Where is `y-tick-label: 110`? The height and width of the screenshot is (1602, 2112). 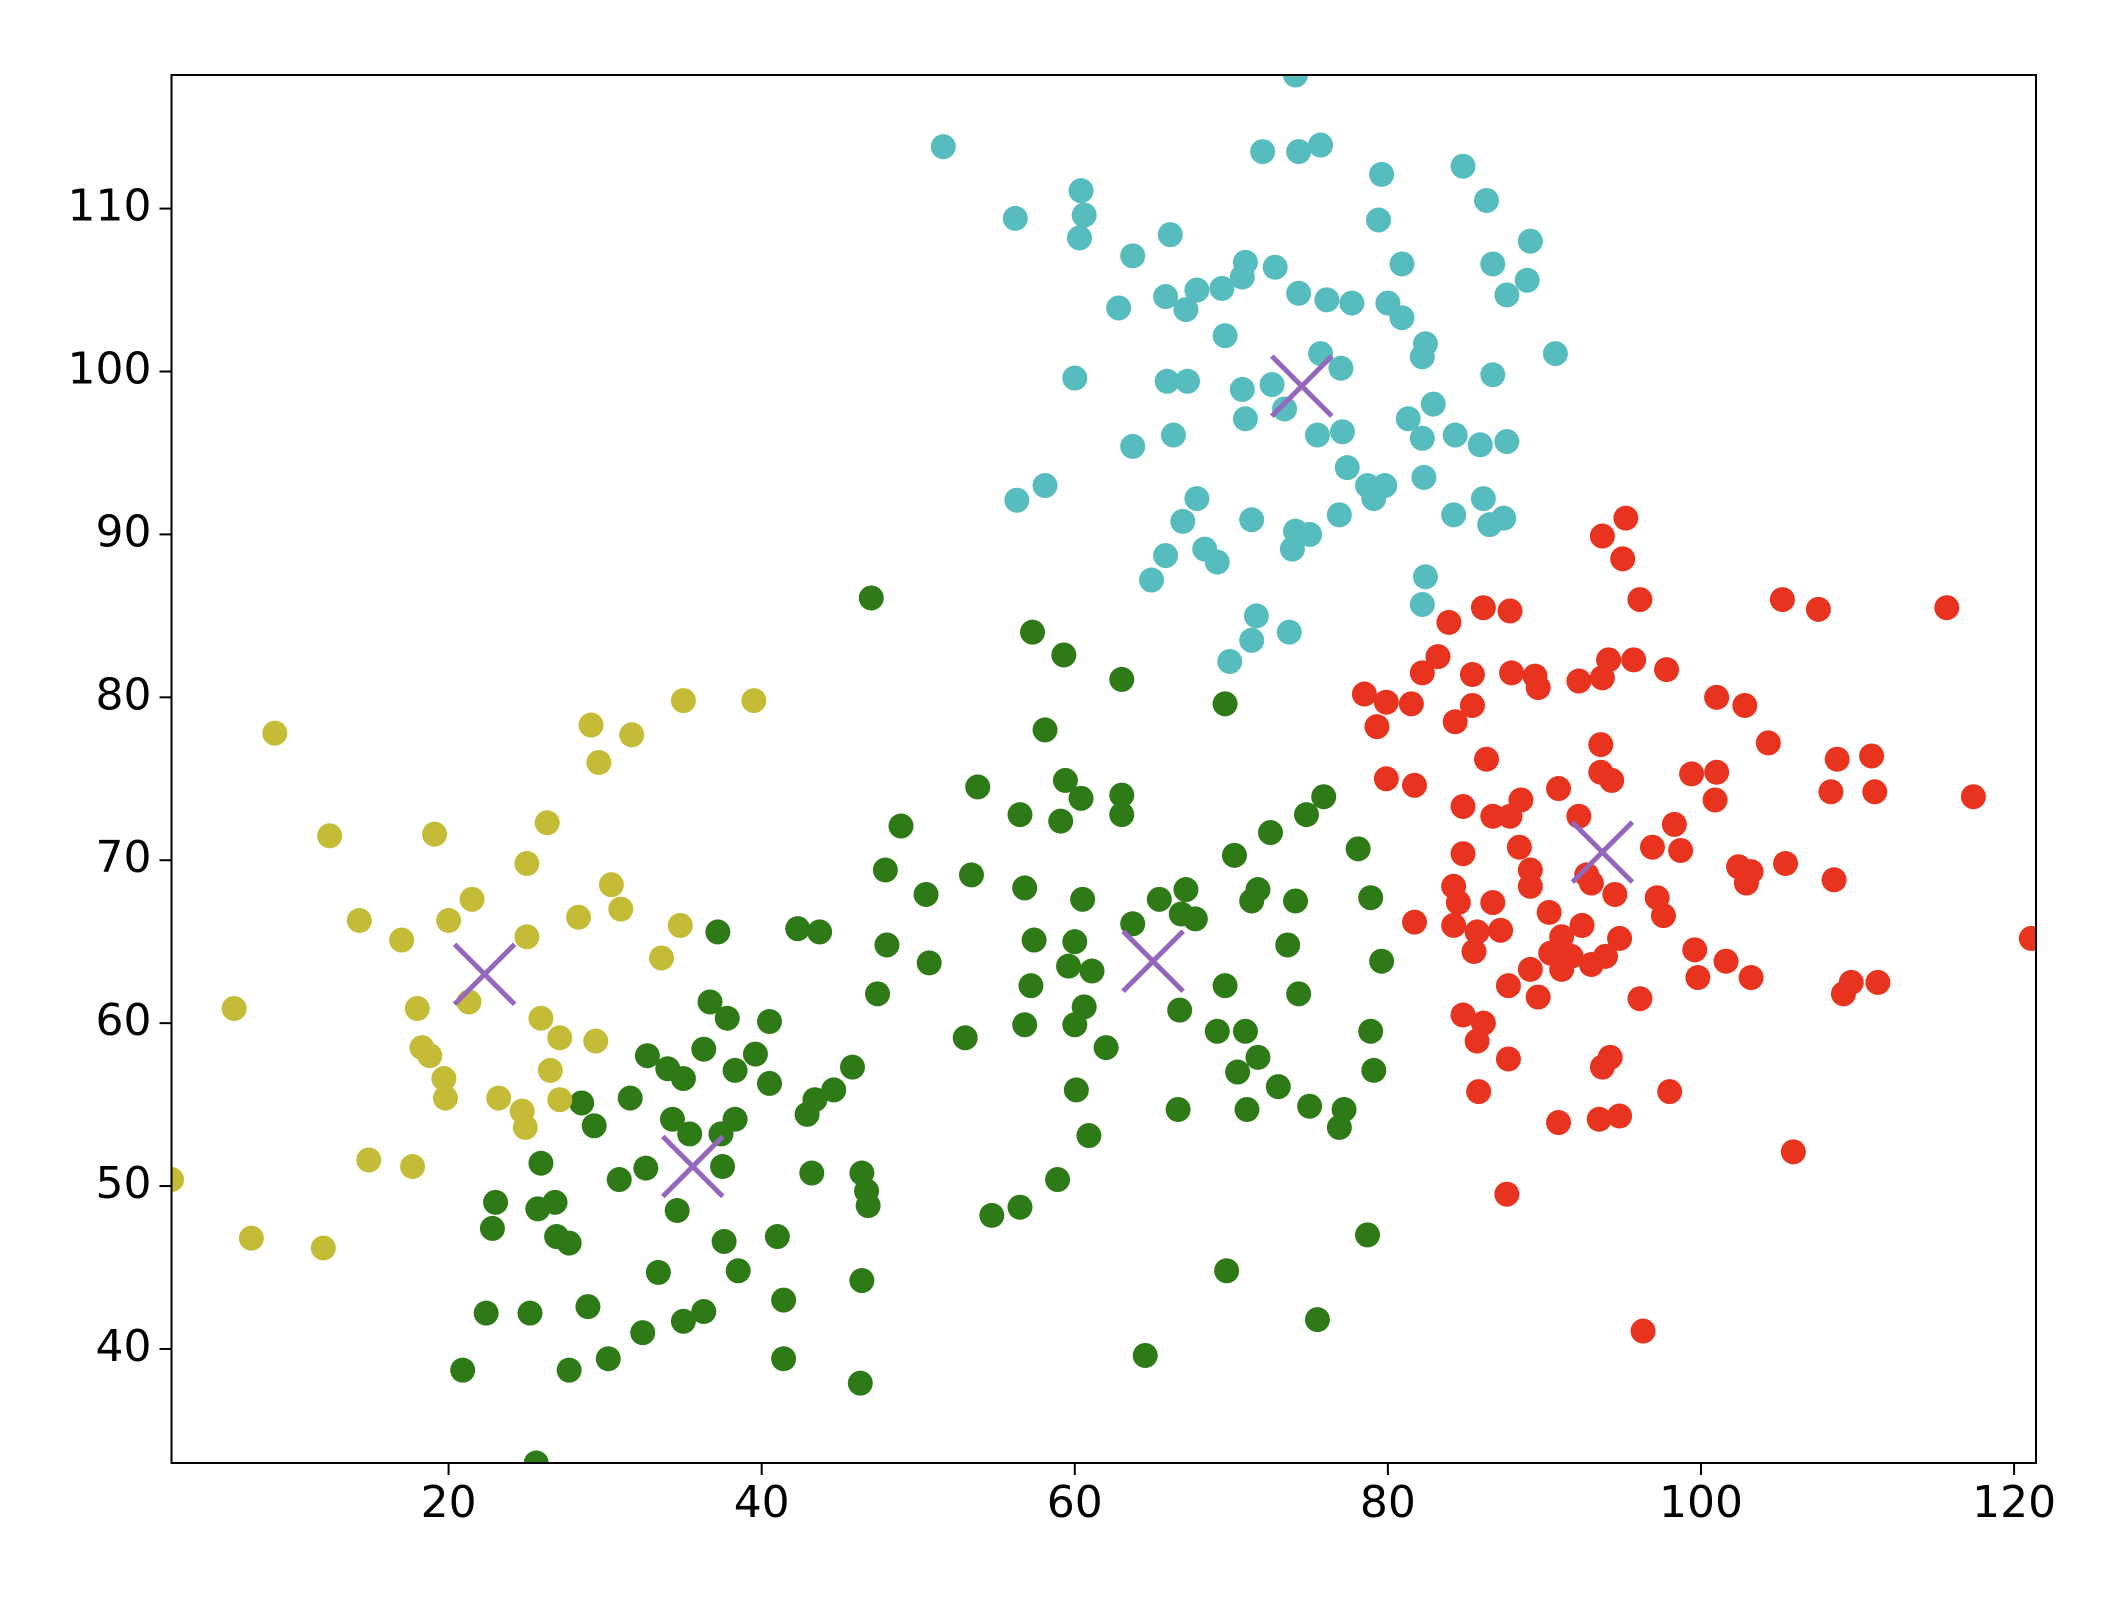
y-tick-label: 110 is located at coordinates (110, 206).